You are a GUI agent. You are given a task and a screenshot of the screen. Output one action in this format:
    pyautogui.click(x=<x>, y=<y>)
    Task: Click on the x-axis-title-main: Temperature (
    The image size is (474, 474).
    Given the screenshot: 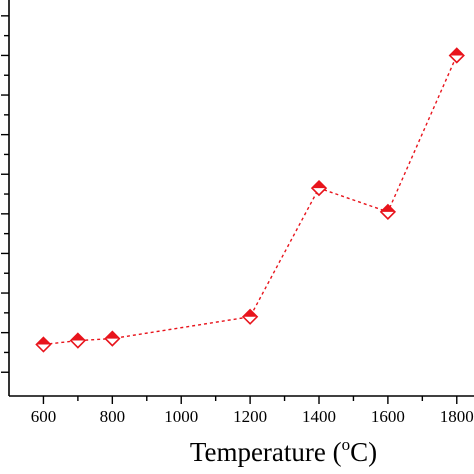 What is the action you would take?
    pyautogui.click(x=266, y=452)
    